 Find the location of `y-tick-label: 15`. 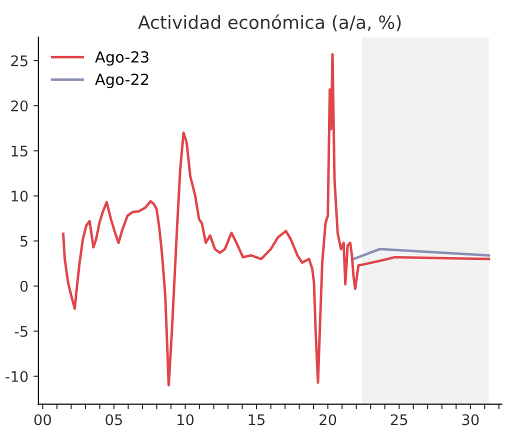

y-tick-label: 15 is located at coordinates (20, 151).